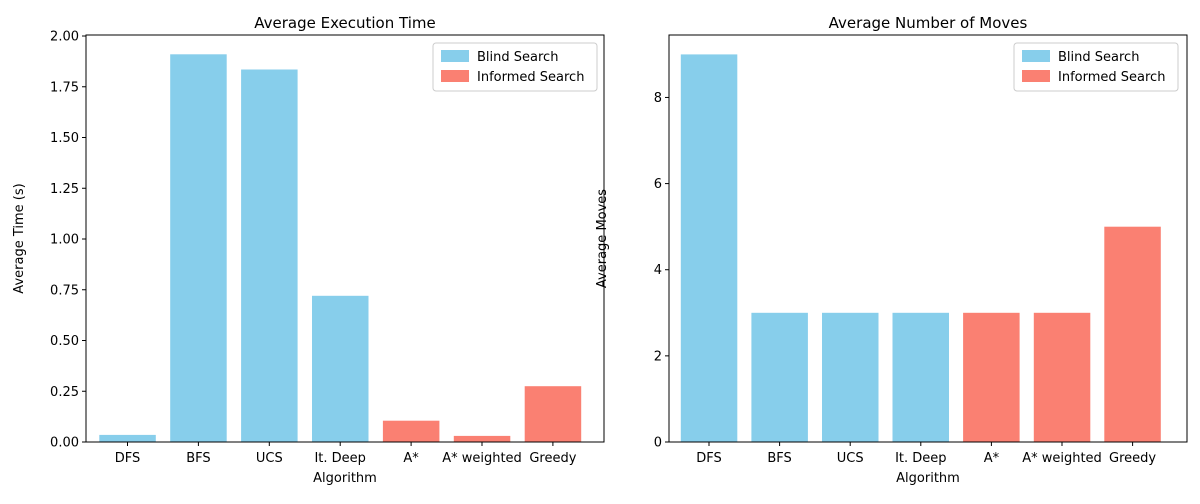  What do you see at coordinates (64, 37) in the screenshot?
I see `y-tick-label: 2.00` at bounding box center [64, 37].